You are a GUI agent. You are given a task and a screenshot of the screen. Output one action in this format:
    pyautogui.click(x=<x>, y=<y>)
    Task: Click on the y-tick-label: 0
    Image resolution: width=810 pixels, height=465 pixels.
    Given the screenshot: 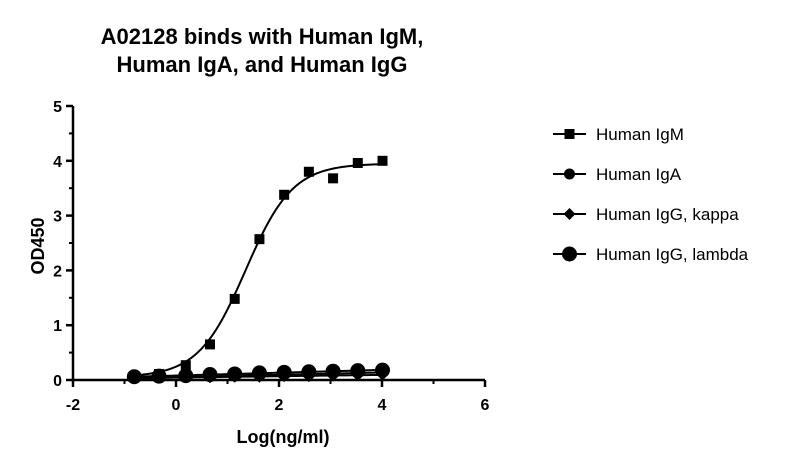 What is the action you would take?
    pyautogui.click(x=57, y=381)
    